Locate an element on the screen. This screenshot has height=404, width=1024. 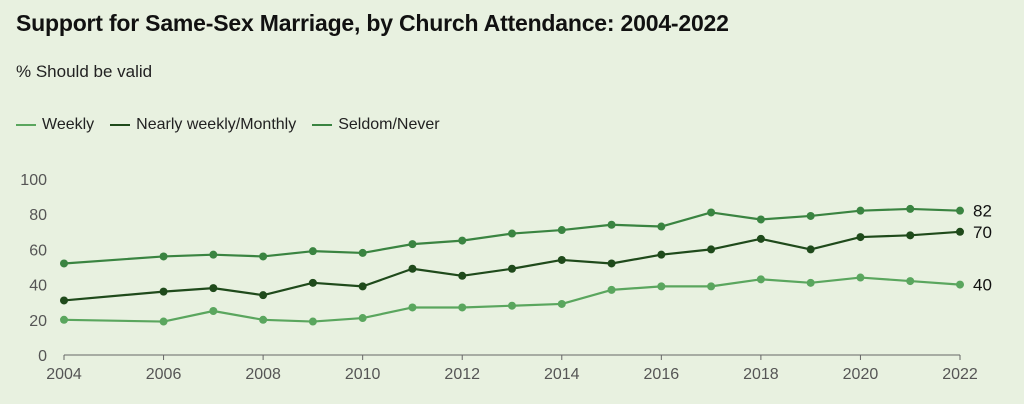
data-point-weekly-2011 is located at coordinates (412, 307).